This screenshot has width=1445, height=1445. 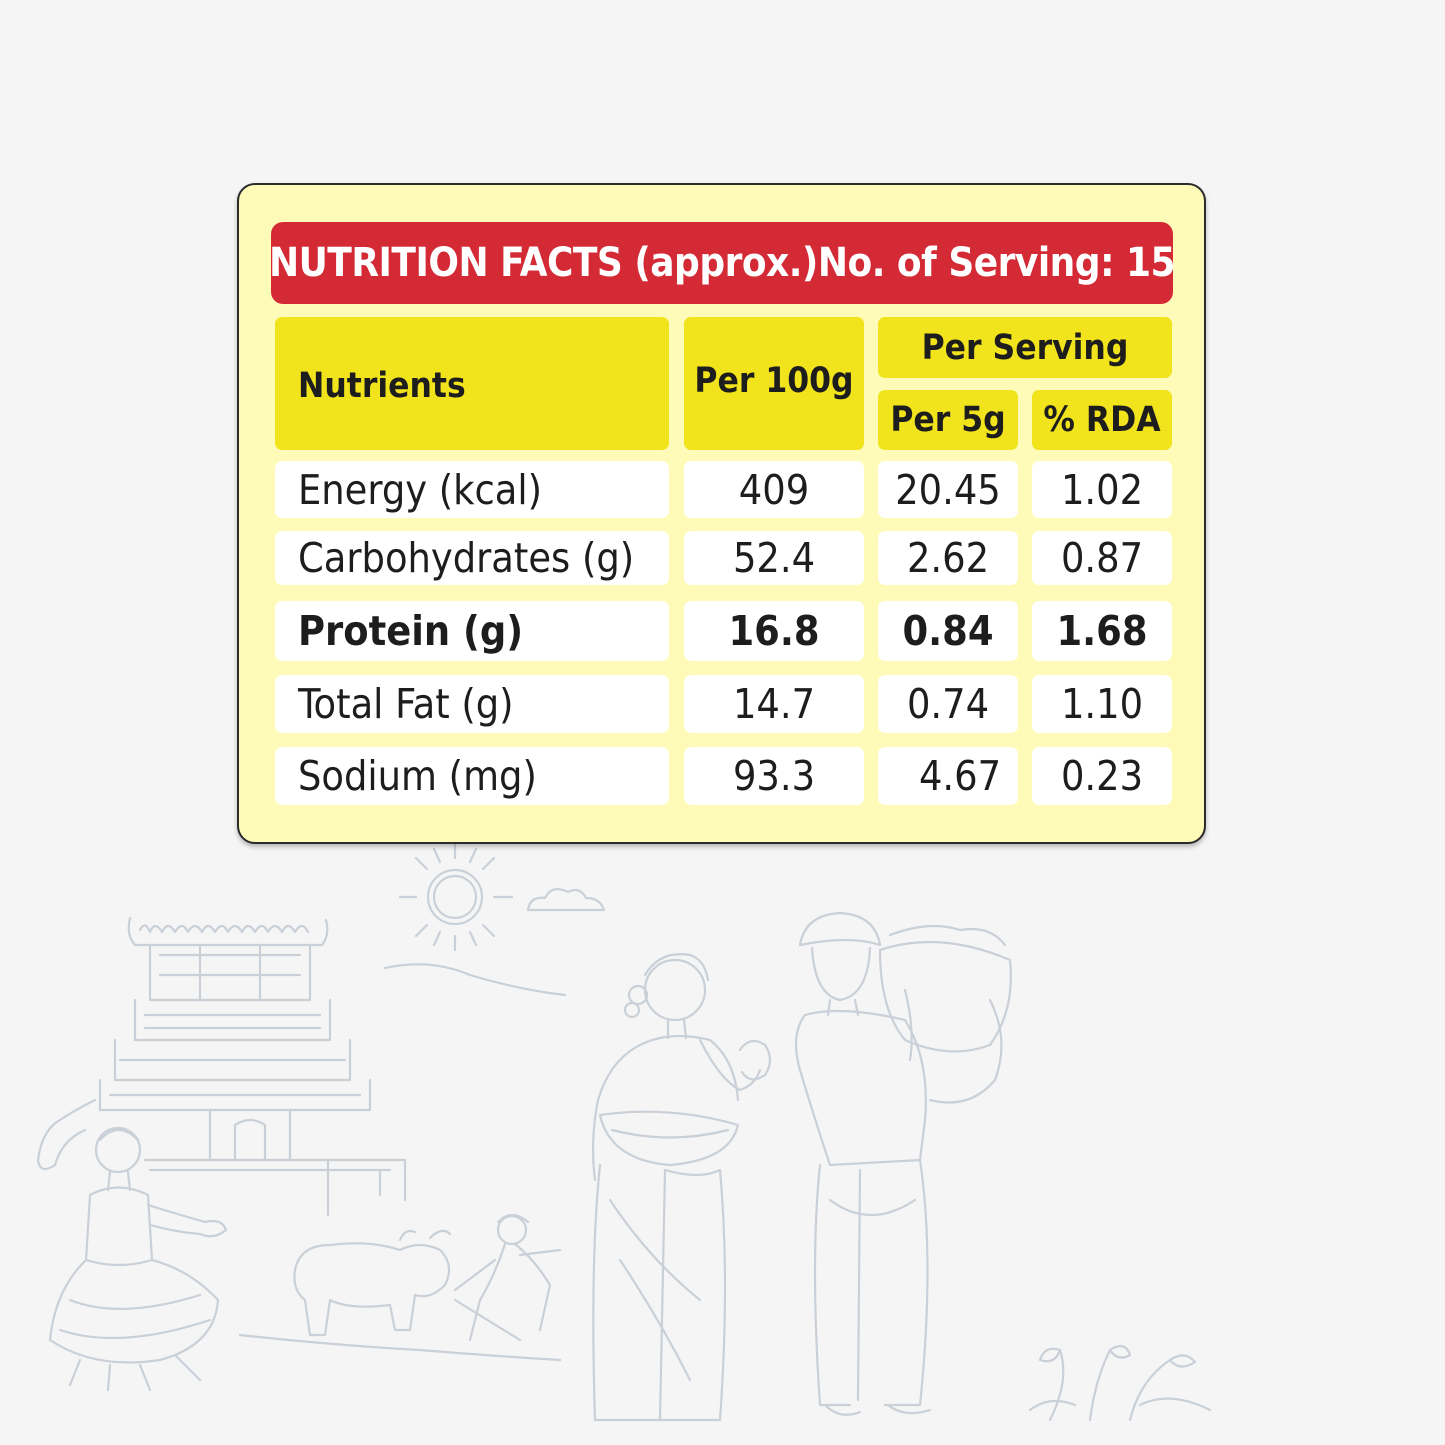 What do you see at coordinates (456, 897) in the screenshot?
I see `sun-icon` at bounding box center [456, 897].